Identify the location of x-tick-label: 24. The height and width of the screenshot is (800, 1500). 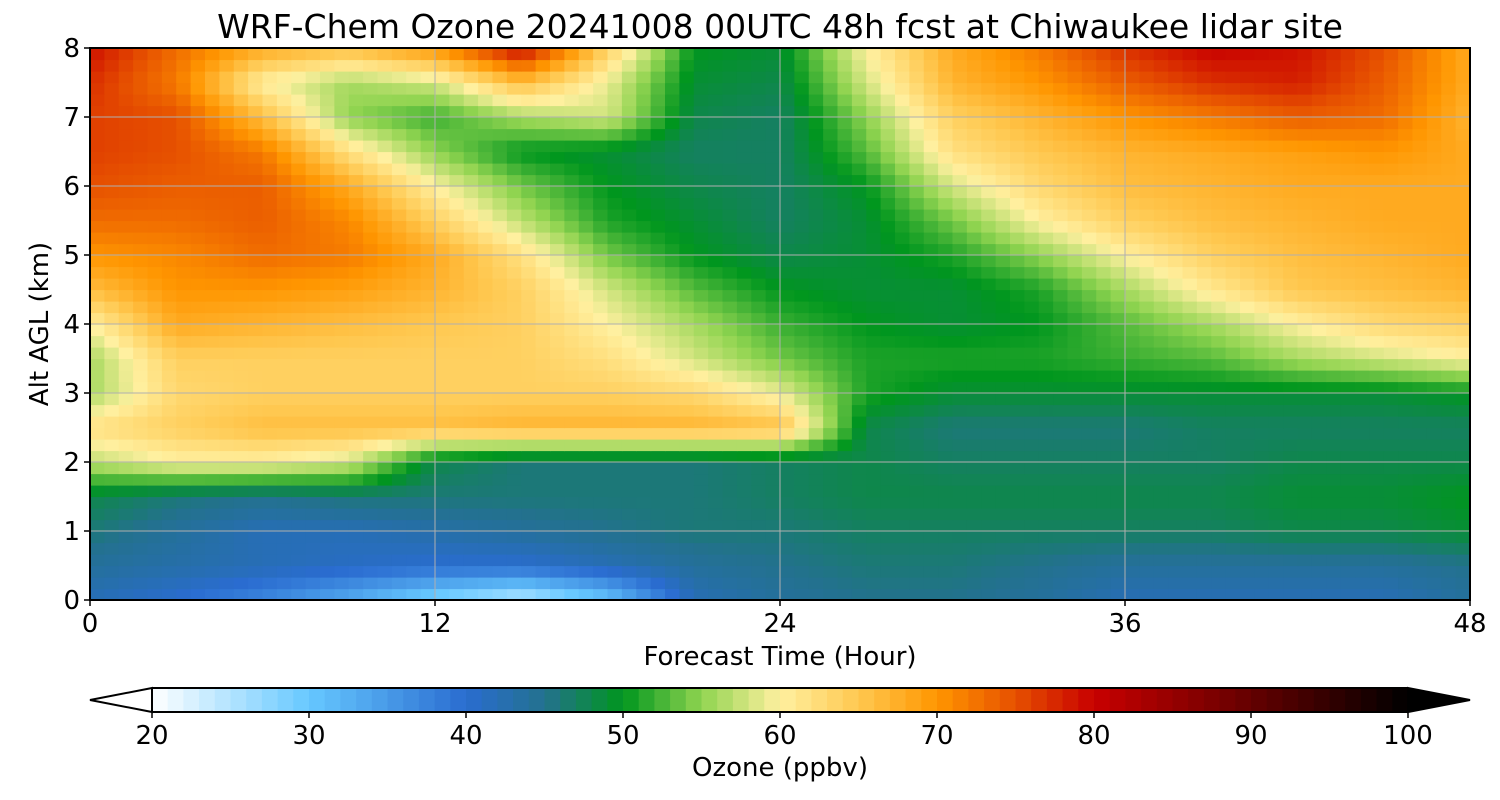
(779, 624).